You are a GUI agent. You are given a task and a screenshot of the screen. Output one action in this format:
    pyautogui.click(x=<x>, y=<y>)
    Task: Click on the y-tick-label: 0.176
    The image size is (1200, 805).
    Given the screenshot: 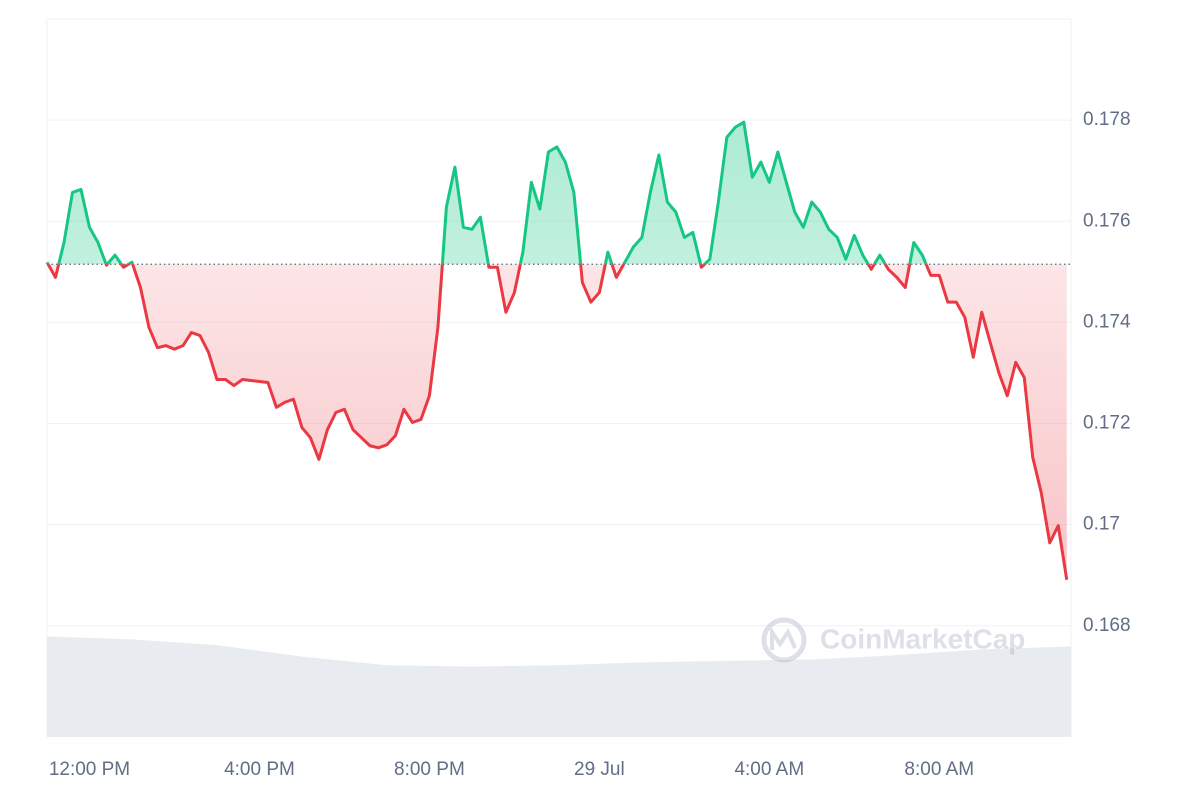 What is the action you would take?
    pyautogui.click(x=1107, y=220)
    